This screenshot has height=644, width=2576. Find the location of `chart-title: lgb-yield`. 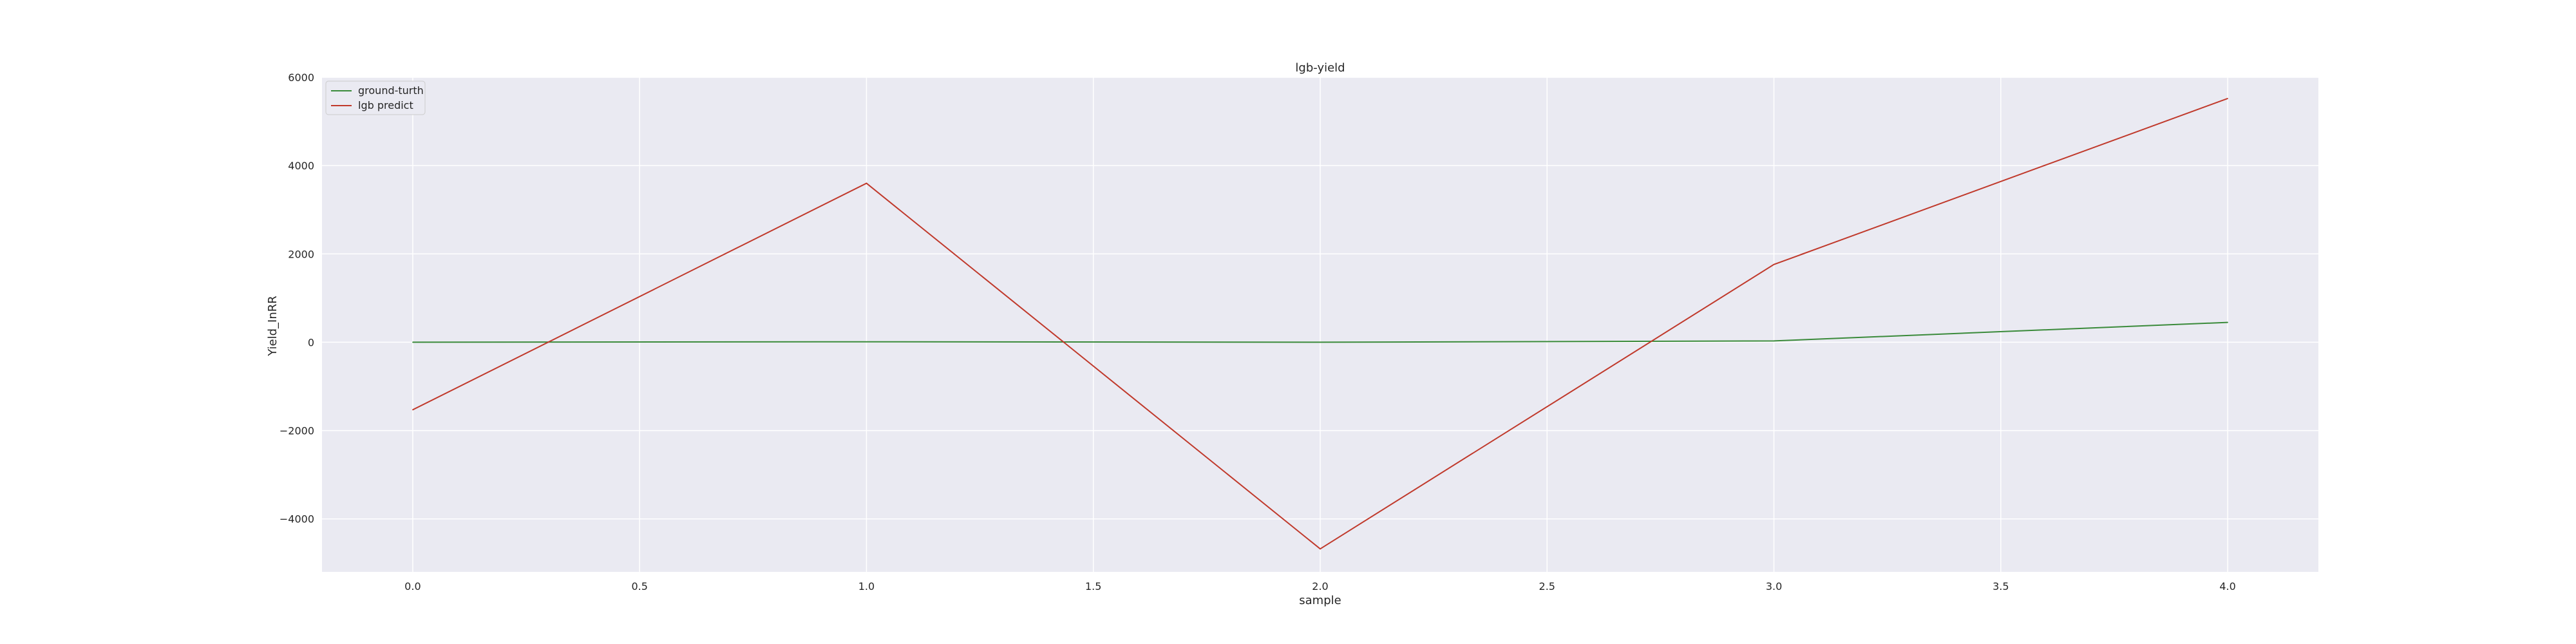

chart-title: lgb-yield is located at coordinates (1320, 68).